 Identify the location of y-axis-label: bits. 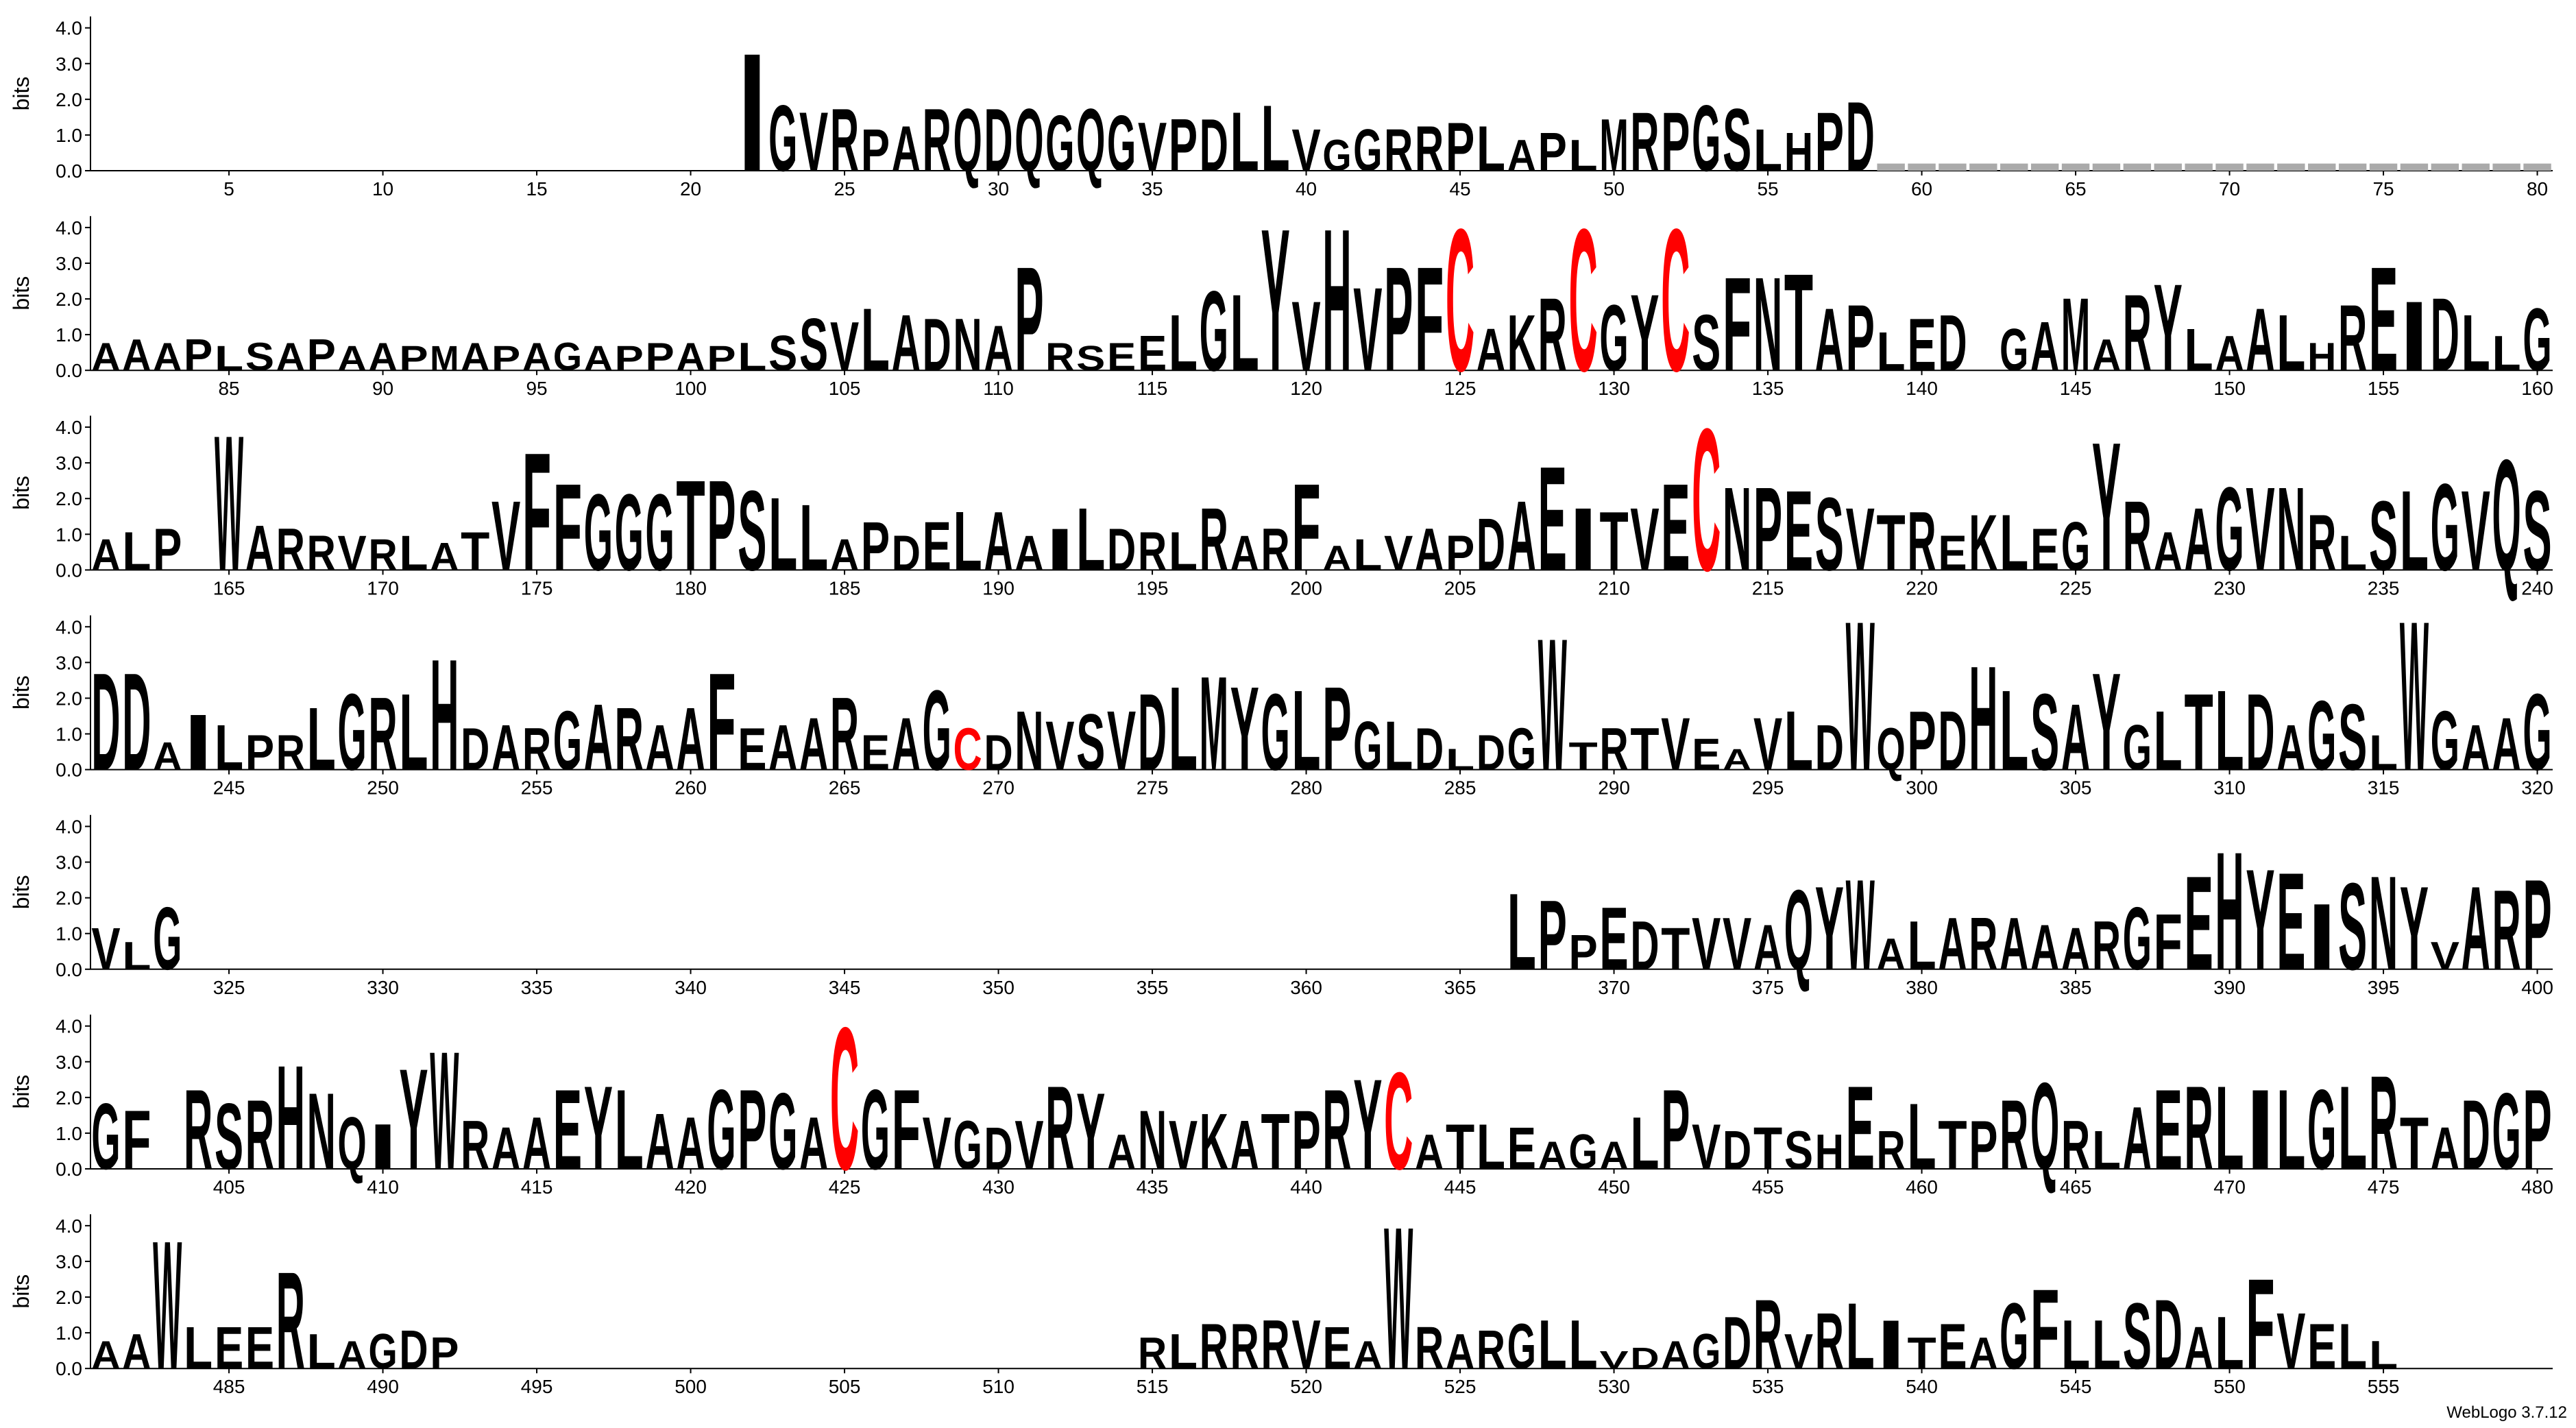
(21, 94).